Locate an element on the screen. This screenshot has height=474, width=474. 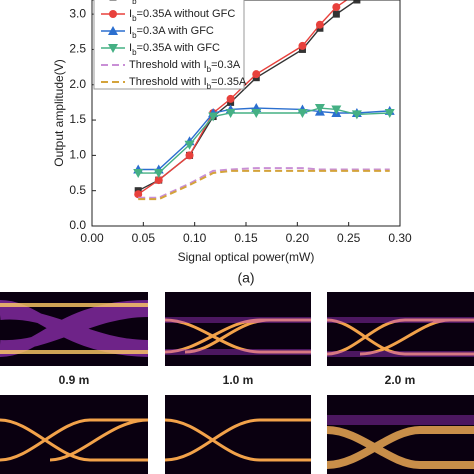
legend-box is located at coordinates (169, 45).